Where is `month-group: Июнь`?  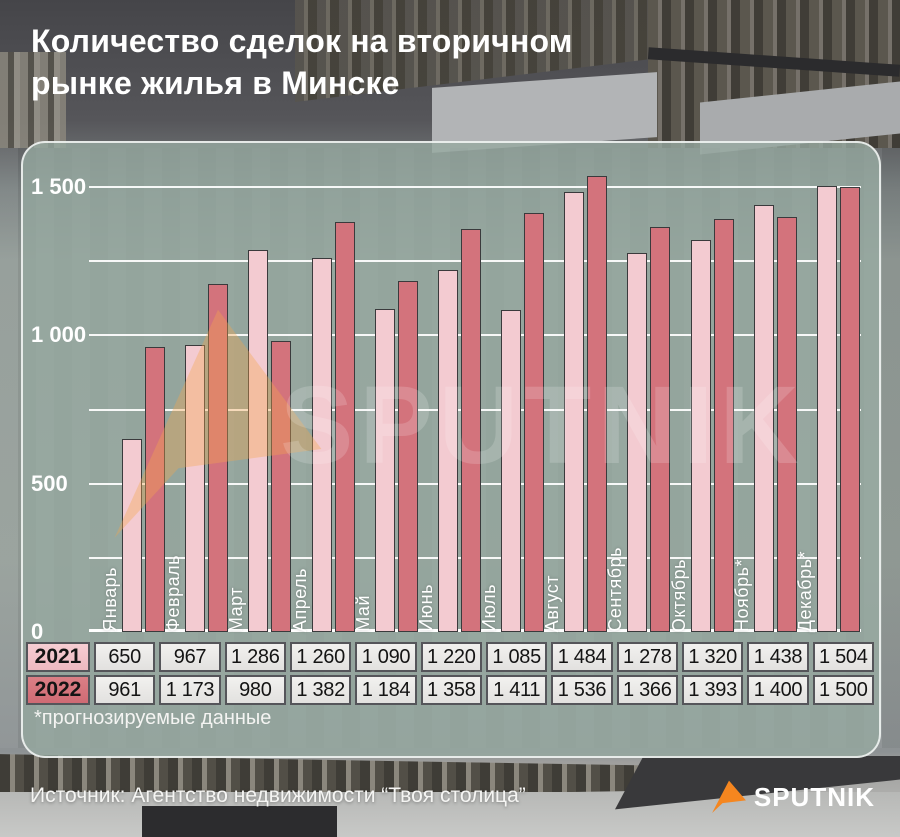
month-group: Июнь is located at coordinates (448, 430).